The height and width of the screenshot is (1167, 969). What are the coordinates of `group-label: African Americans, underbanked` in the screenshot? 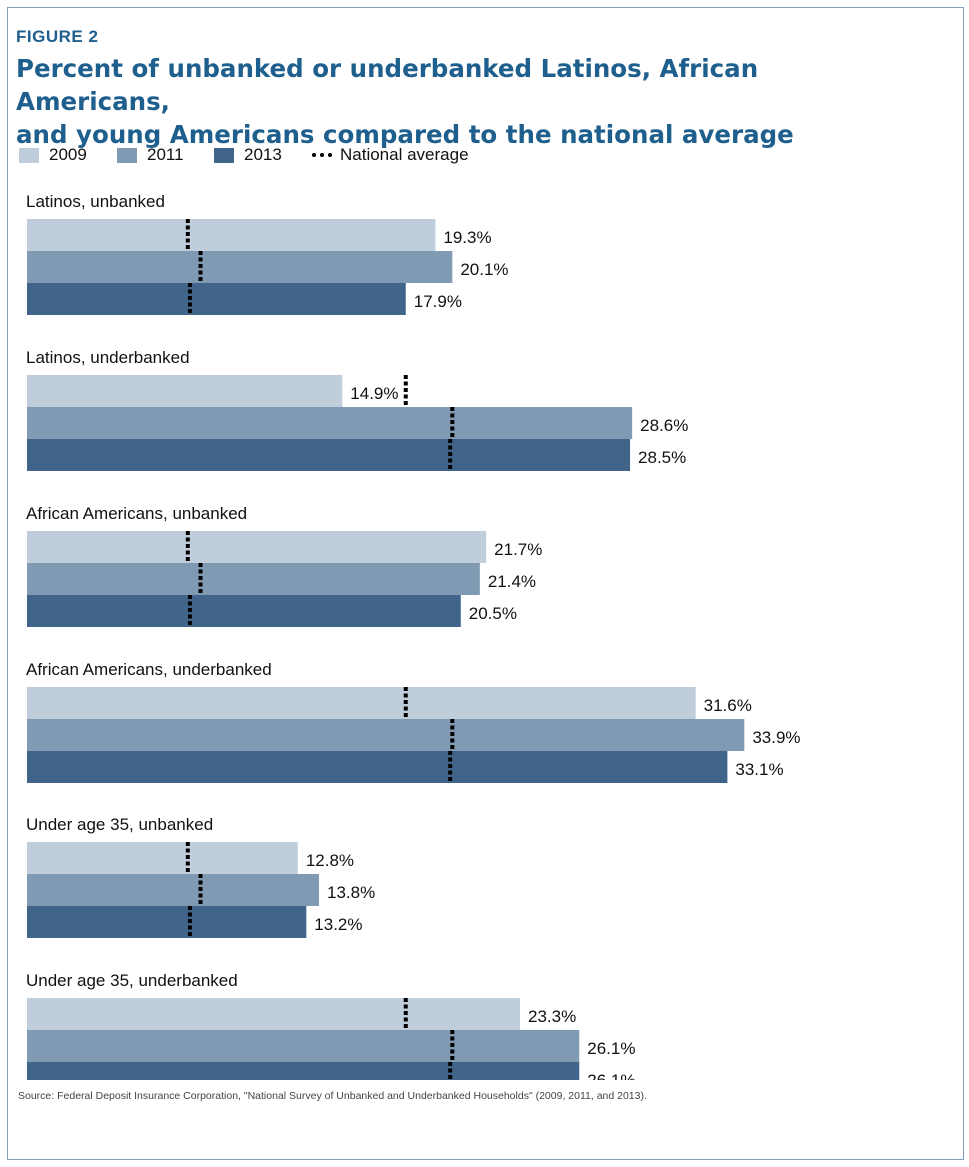 It's located at (149, 669).